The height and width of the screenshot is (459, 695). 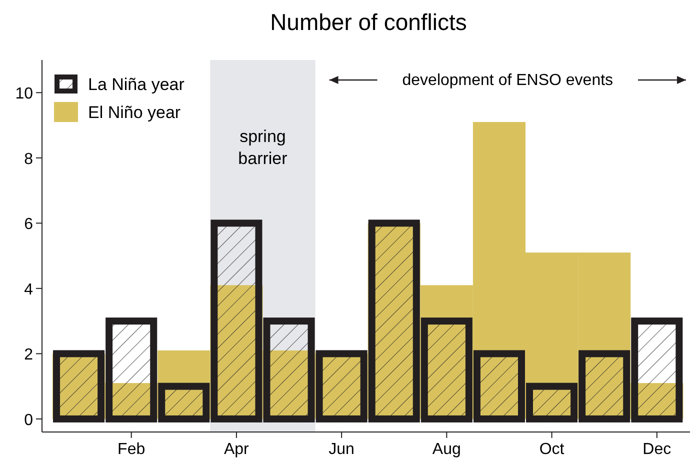 What do you see at coordinates (446, 449) in the screenshot?
I see `x-tick-label: Aug` at bounding box center [446, 449].